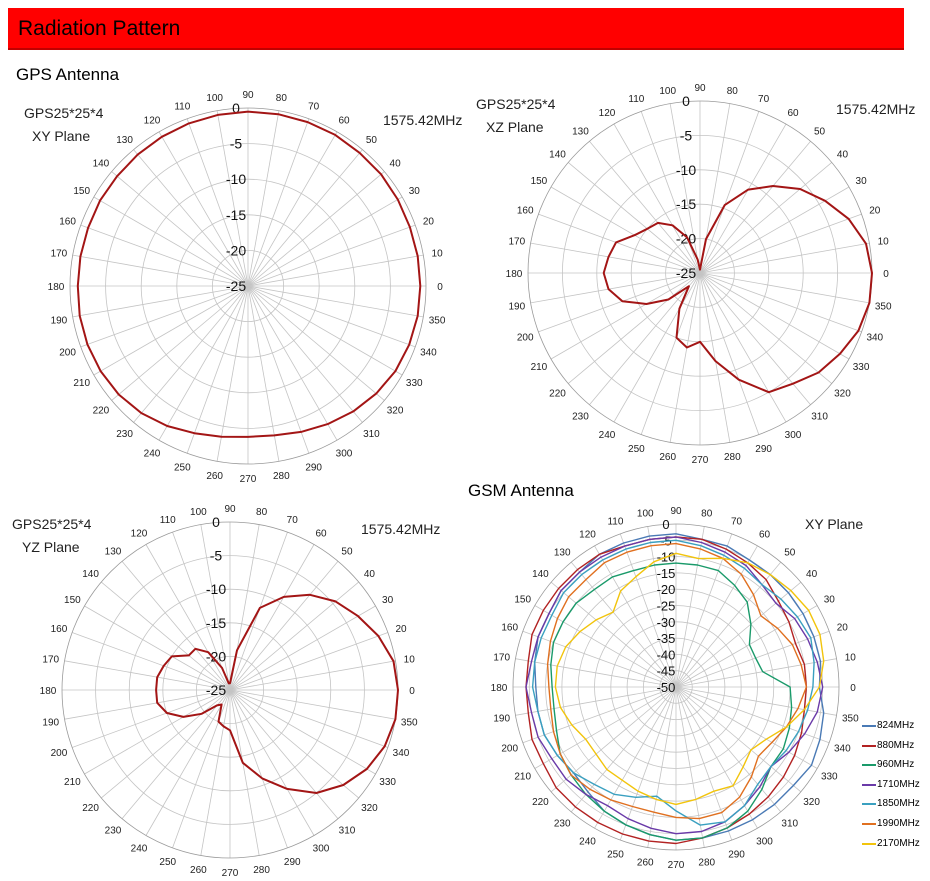 This screenshot has width=930, height=881. Describe the element at coordinates (347, 830) in the screenshot. I see `angle-tick-label: 310` at that location.